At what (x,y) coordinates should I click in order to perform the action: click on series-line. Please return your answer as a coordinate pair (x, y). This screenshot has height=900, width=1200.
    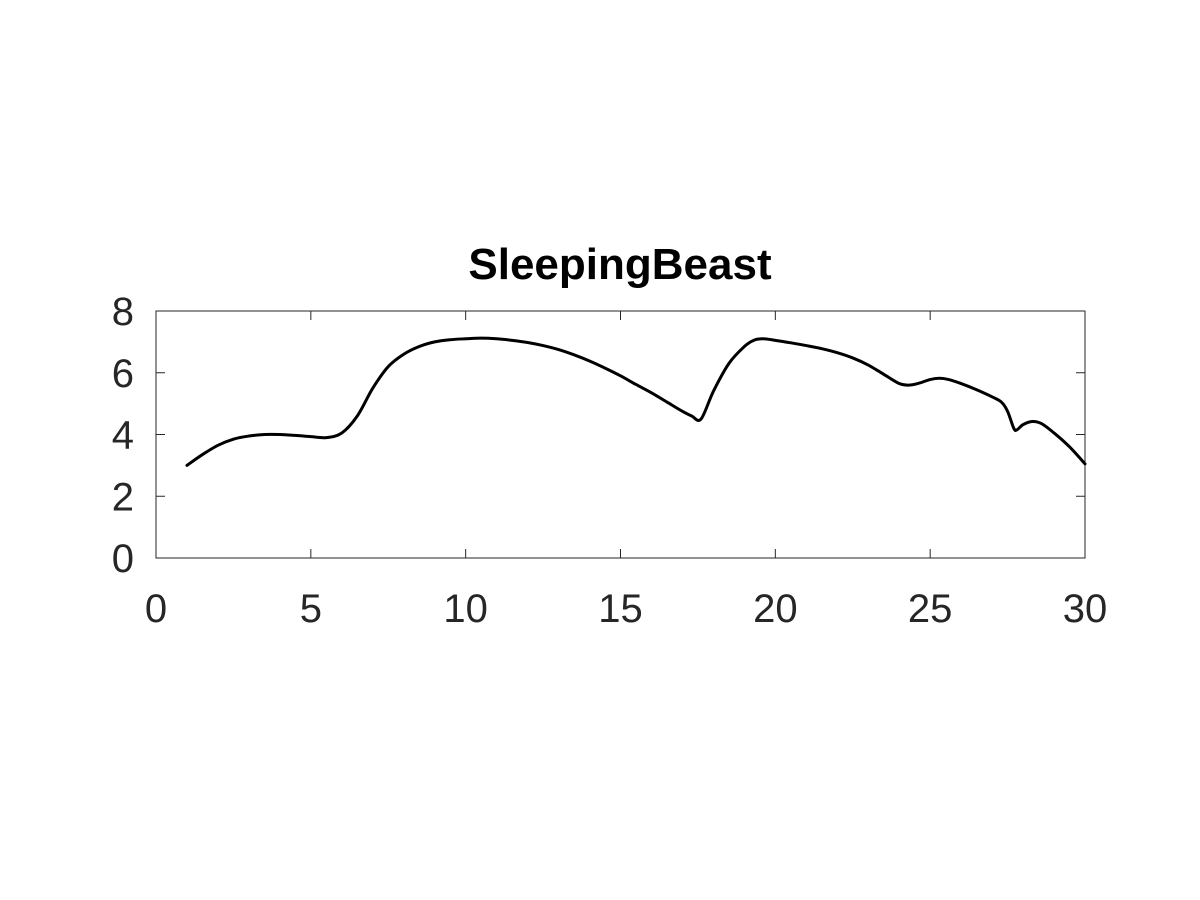
    Looking at the image, I should click on (636, 401).